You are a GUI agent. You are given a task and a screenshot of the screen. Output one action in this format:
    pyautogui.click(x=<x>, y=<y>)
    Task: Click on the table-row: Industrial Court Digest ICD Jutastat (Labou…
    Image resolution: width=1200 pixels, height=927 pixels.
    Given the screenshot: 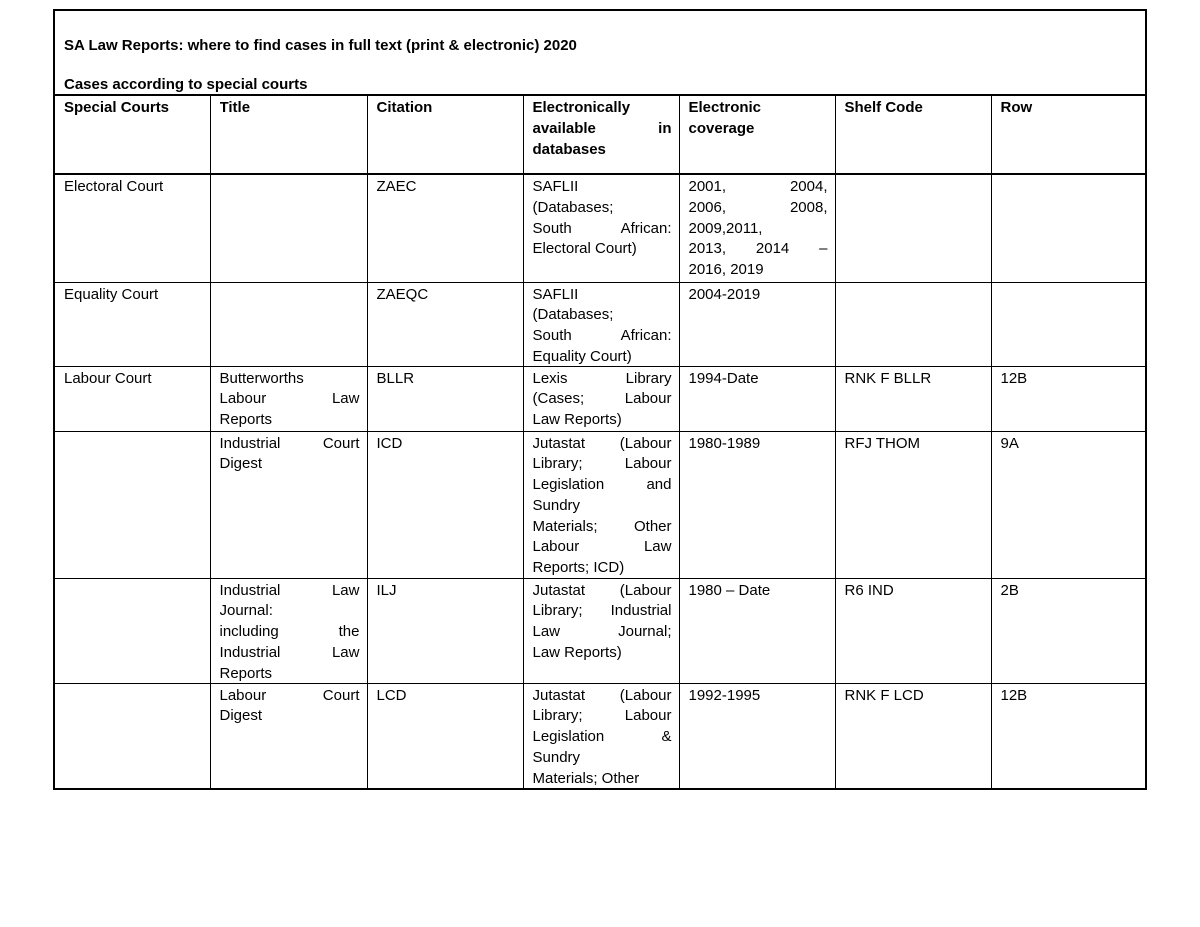 What is the action you would take?
    pyautogui.click(x=600, y=504)
    